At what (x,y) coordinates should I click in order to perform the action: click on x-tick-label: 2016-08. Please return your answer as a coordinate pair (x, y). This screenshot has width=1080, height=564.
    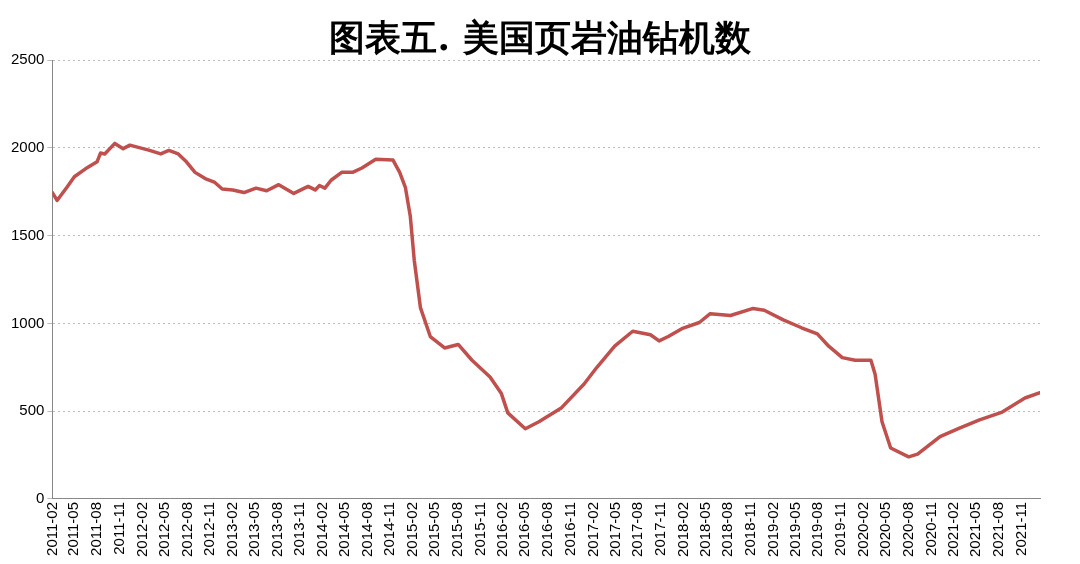
    Looking at the image, I should click on (547, 529).